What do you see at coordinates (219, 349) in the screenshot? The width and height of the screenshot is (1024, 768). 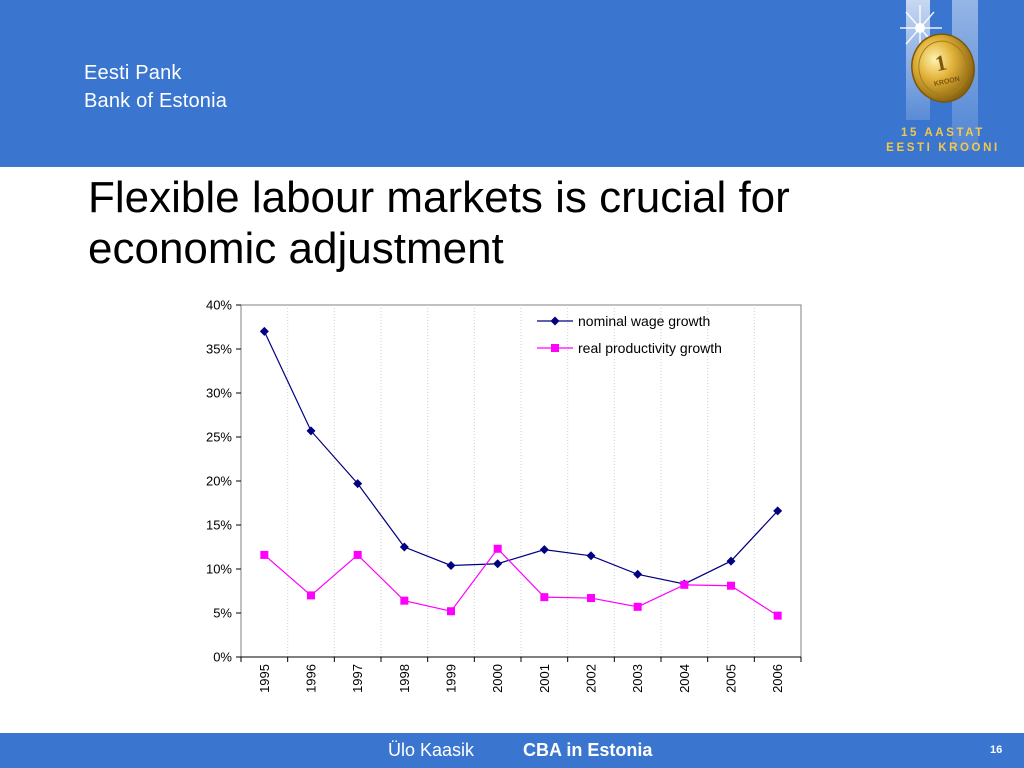 I see `y-tick-label: 35%` at bounding box center [219, 349].